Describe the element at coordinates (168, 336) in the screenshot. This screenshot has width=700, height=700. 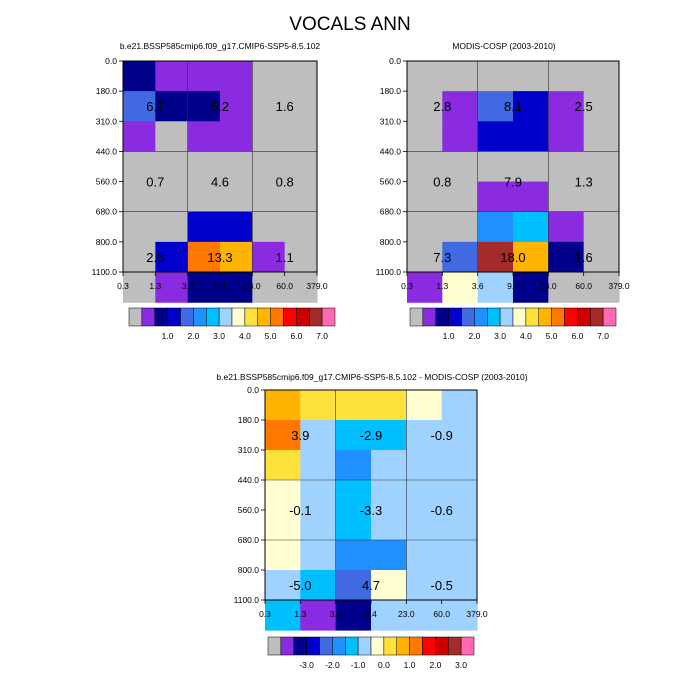
I see `colorbar-label: 1.0` at that location.